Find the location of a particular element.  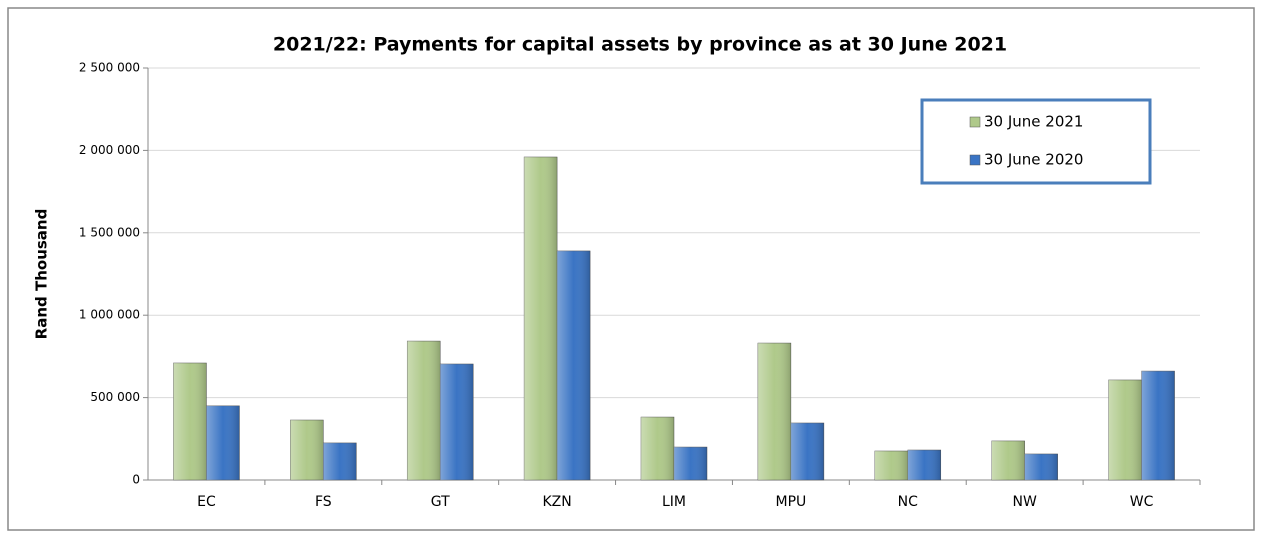

y-tick-label: 2 000 000 is located at coordinates (109, 150).